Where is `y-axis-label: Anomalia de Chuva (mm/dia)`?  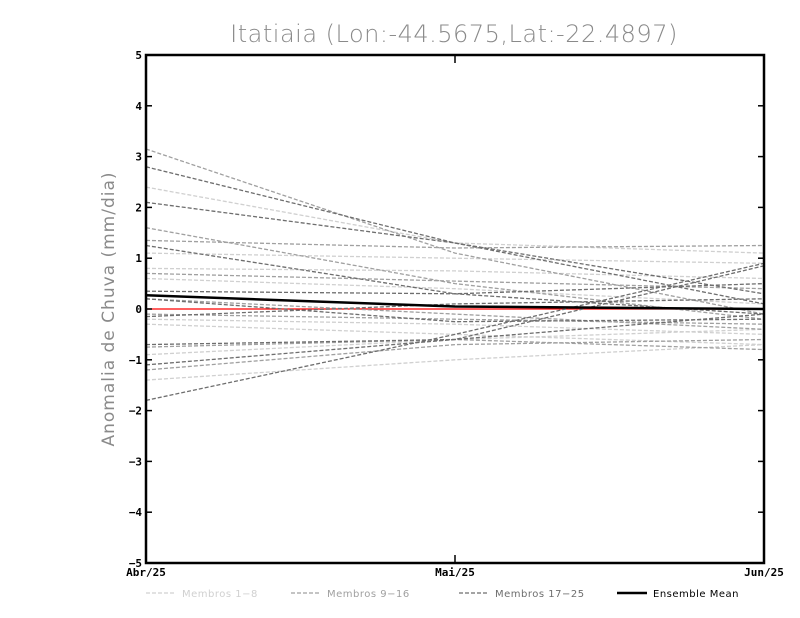 y-axis-label: Anomalia de Chuva (mm/dia) is located at coordinates (109, 308).